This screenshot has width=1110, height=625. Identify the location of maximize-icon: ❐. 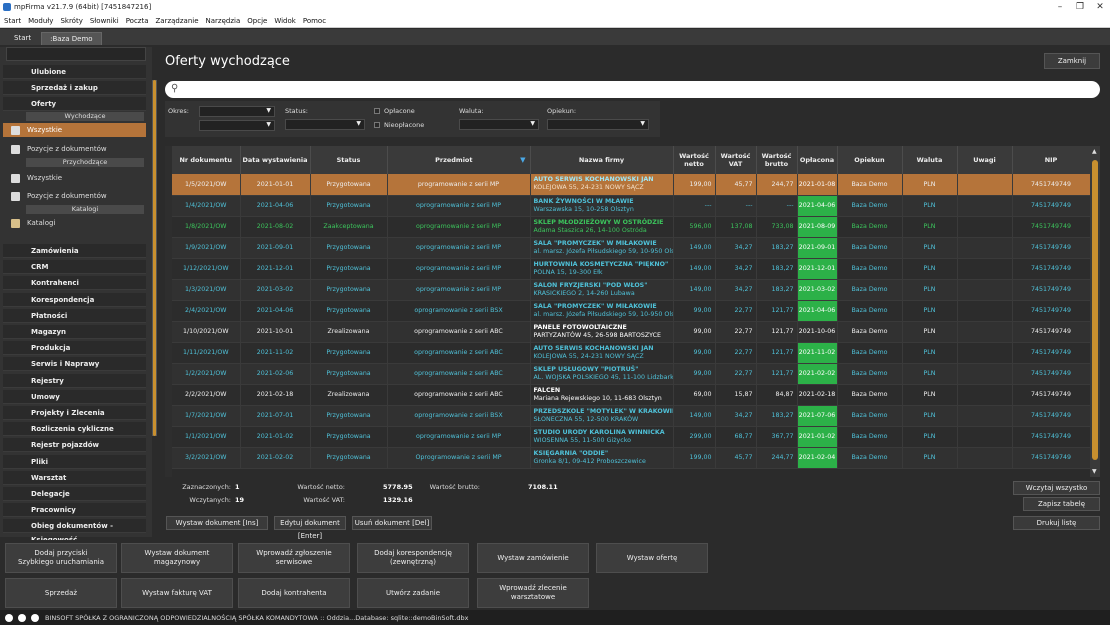
(1080, 7).